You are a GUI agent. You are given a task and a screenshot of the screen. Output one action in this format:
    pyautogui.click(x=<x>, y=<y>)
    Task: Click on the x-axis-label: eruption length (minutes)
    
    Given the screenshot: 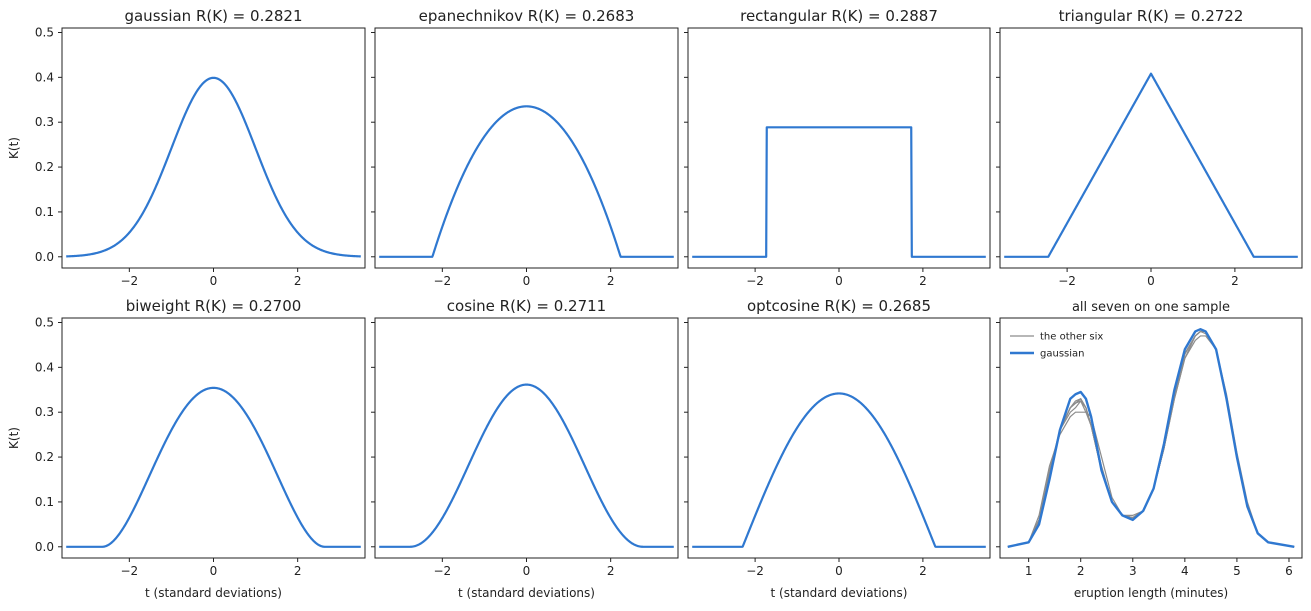 What is the action you would take?
    pyautogui.click(x=1151, y=593)
    